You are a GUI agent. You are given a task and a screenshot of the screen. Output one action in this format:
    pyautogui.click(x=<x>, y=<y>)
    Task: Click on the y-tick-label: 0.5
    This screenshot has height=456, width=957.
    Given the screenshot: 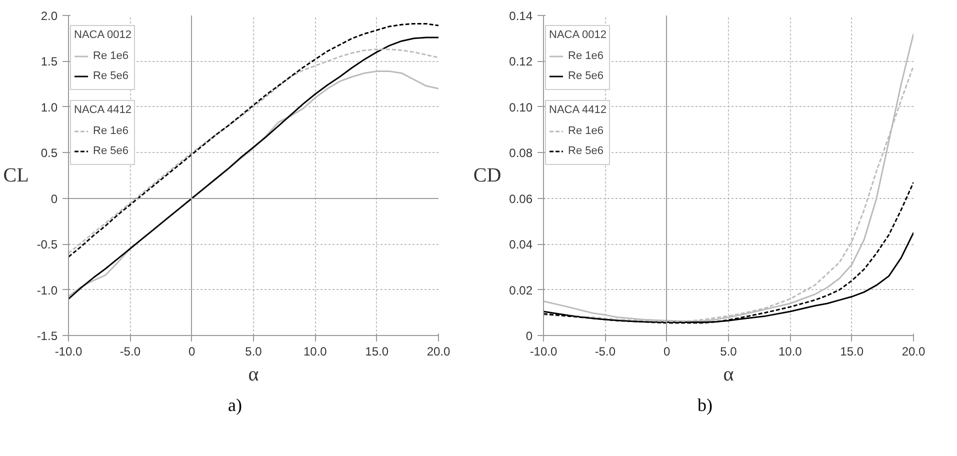 What is the action you would take?
    pyautogui.click(x=49, y=153)
    